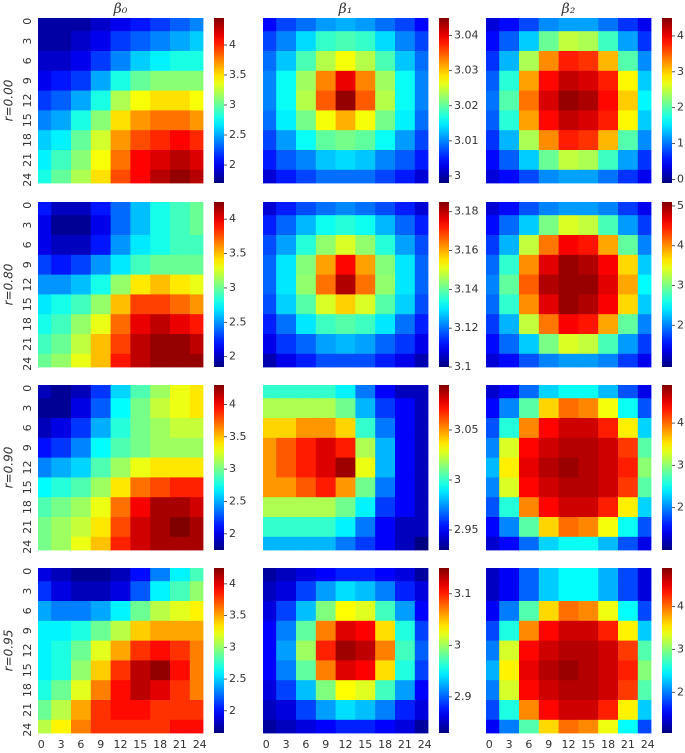  What do you see at coordinates (100, 744) in the screenshot?
I see `x-tick-label: 9` at bounding box center [100, 744].